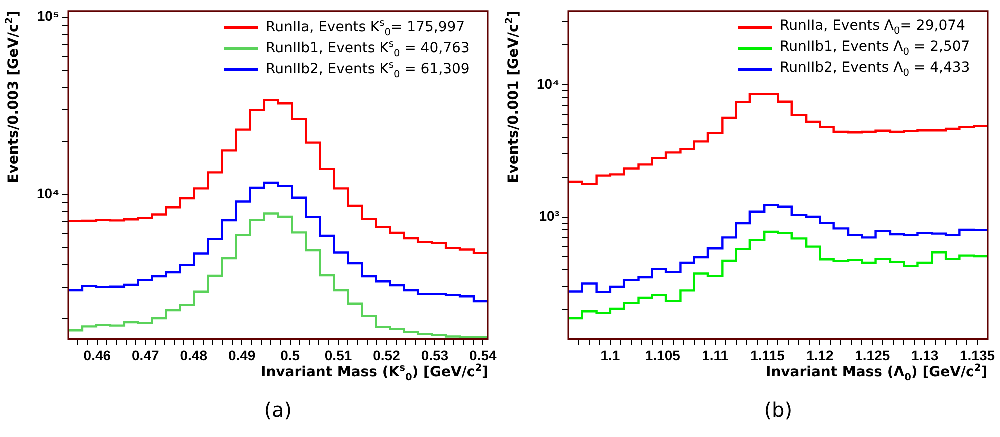 The height and width of the screenshot is (437, 1000). I want to click on x-tick-label: 0.53, so click(435, 355).